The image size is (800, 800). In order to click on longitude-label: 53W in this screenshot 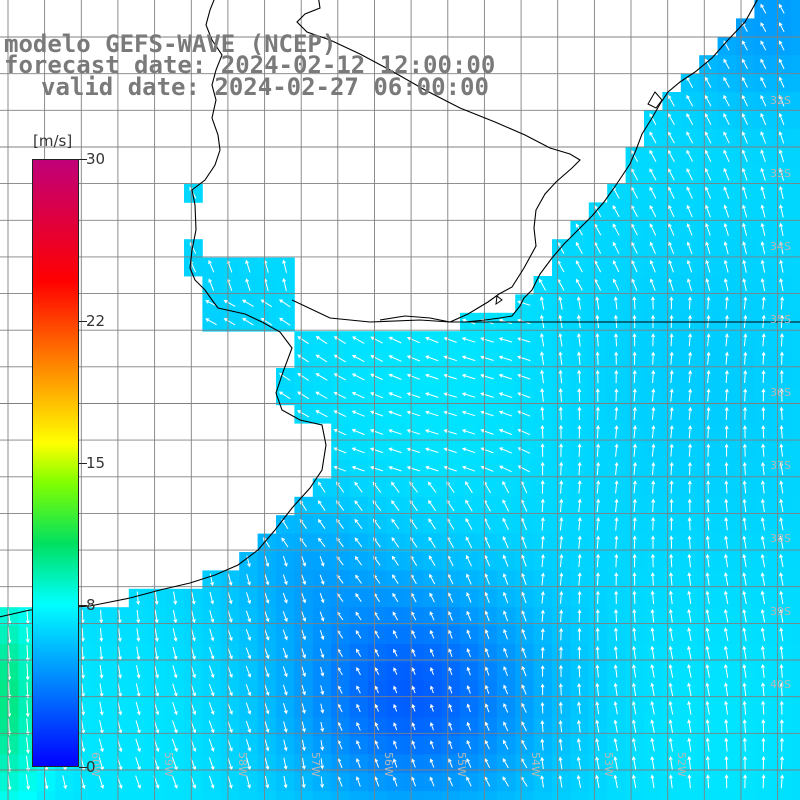, I will do `click(608, 764)`.